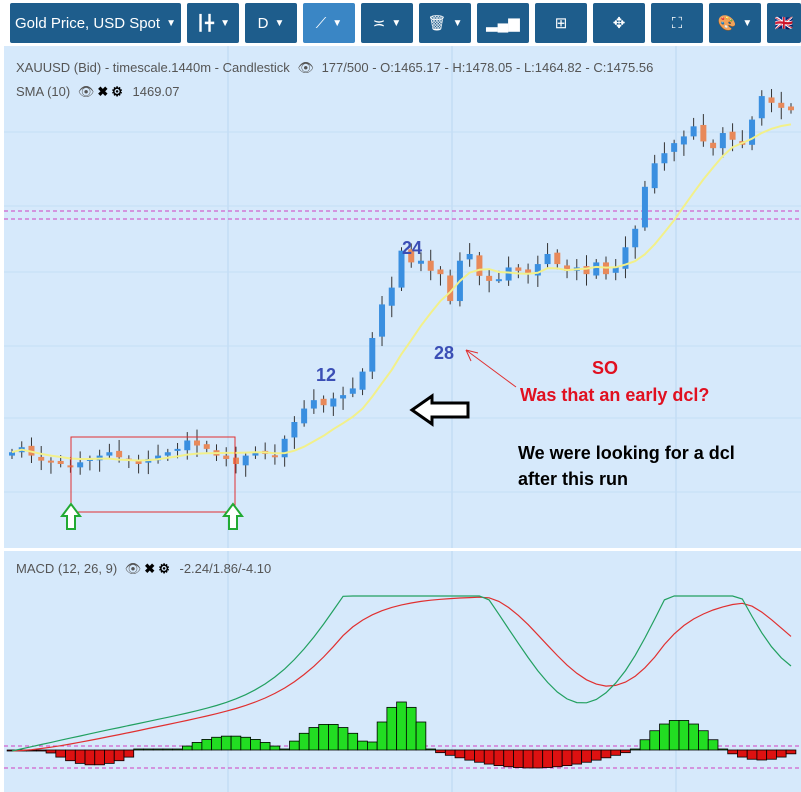 This screenshot has height=792, width=801. Describe the element at coordinates (784, 23) in the screenshot. I see `language-button: 🇬🇧` at that location.